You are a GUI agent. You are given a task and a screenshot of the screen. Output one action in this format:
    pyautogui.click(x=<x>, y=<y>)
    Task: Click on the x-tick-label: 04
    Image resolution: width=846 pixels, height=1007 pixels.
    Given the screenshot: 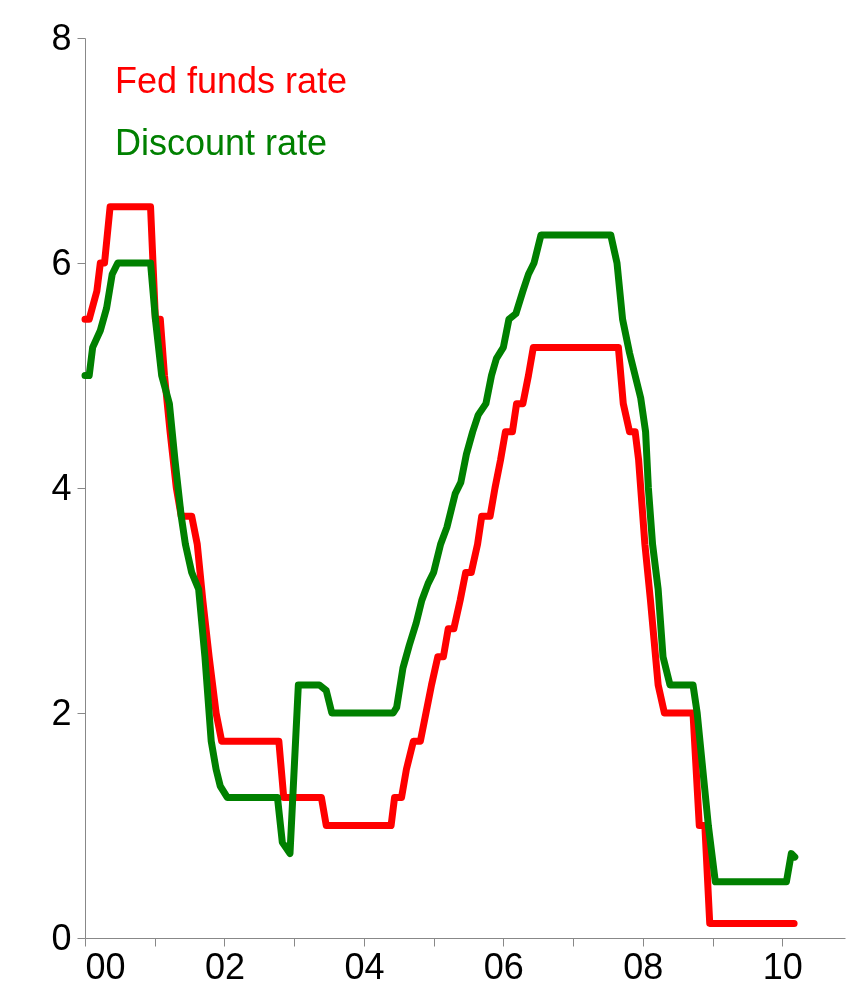 What is the action you would take?
    pyautogui.click(x=364, y=966)
    